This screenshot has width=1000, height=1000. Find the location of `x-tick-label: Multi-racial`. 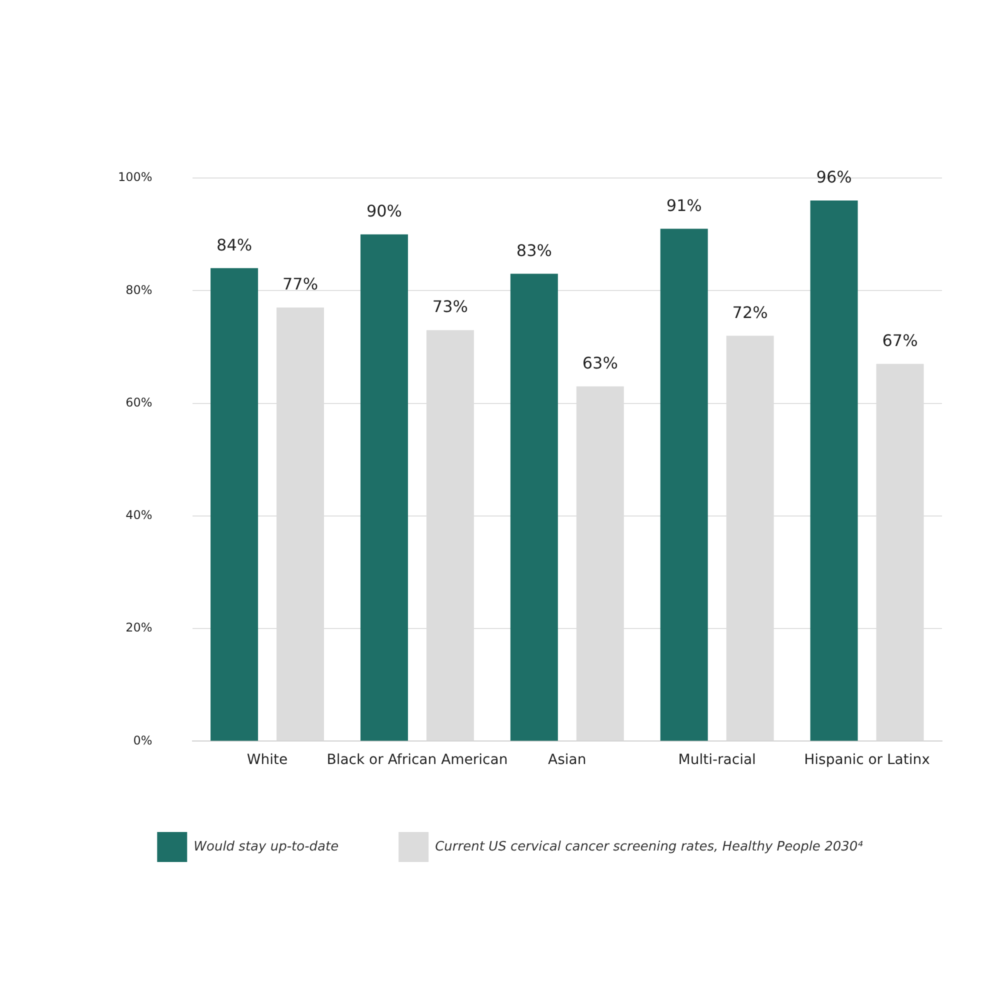

x-tick-label: Multi-racial is located at coordinates (717, 760).